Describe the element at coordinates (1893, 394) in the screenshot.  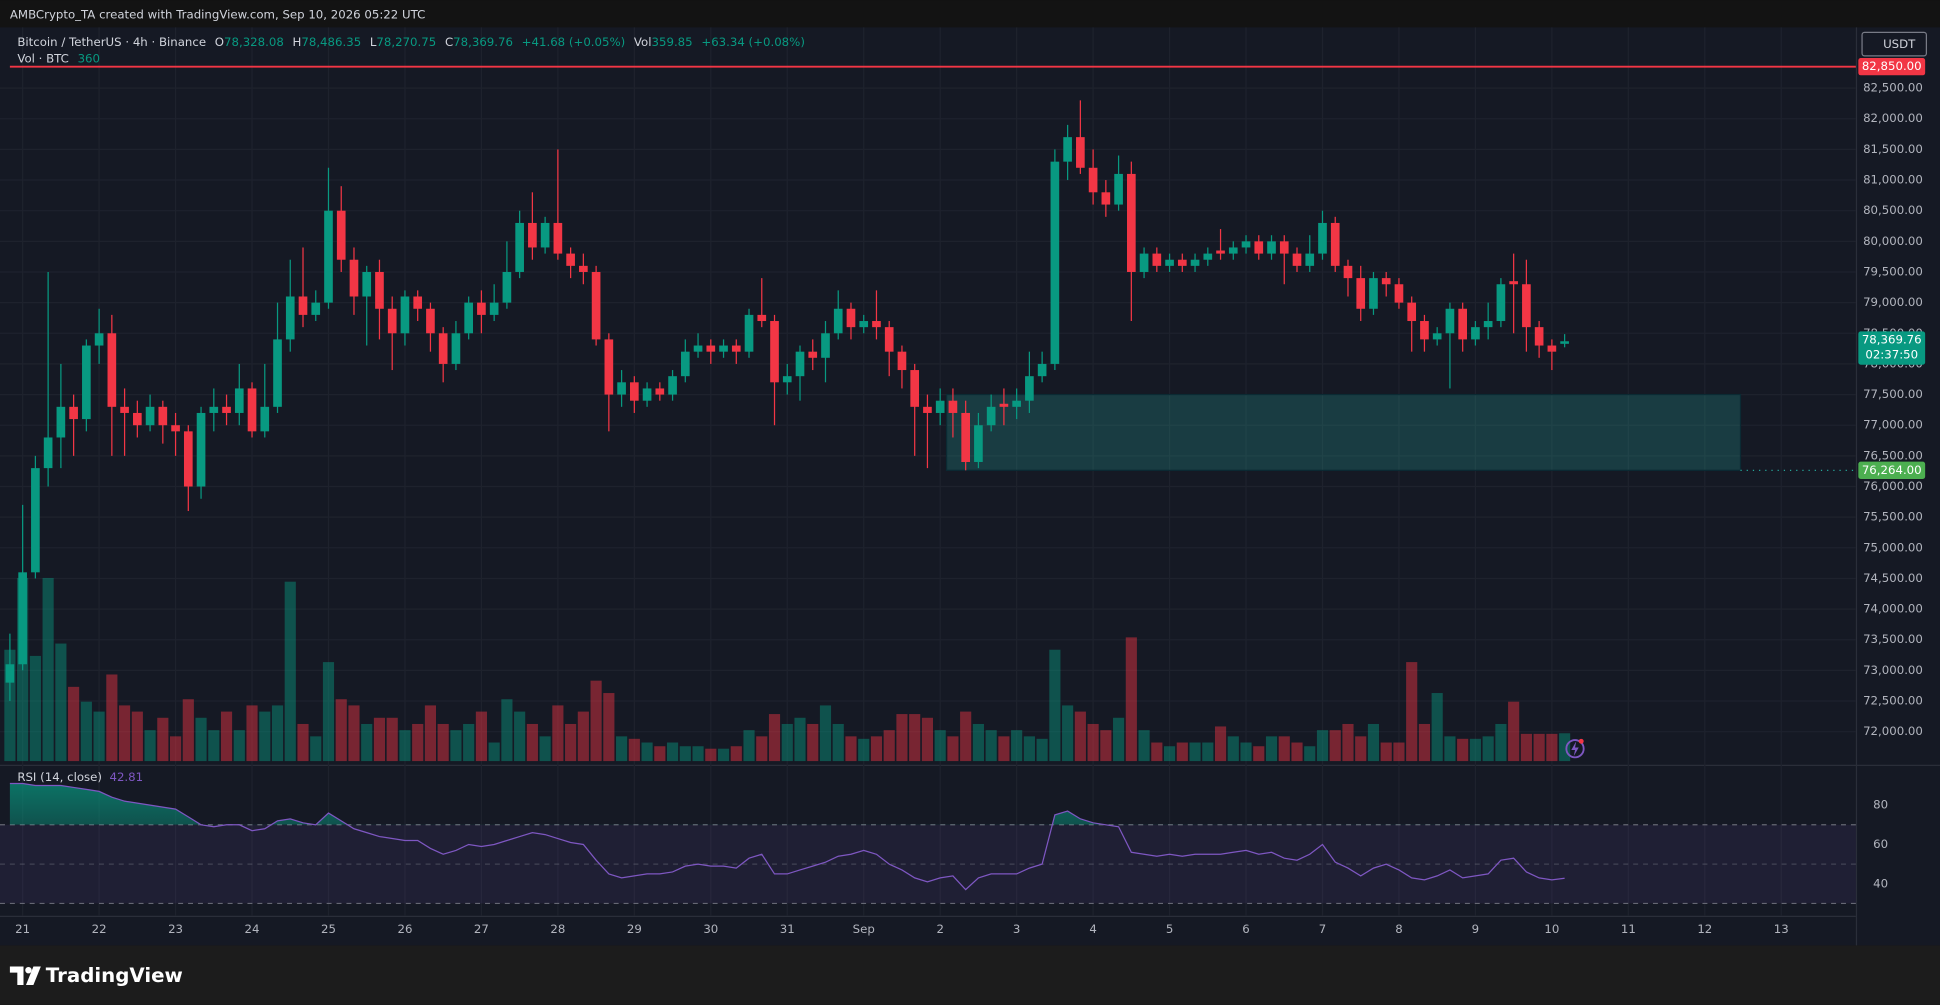
I see `y-tick-label: 77,500.00` at that location.